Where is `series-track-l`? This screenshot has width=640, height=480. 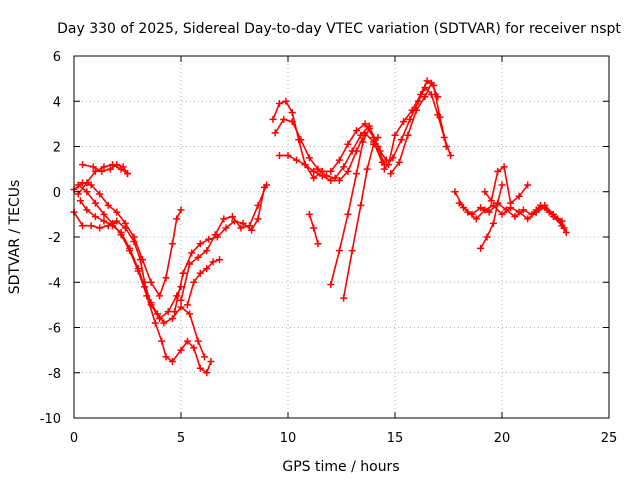
series-track-l is located at coordinates (330, 156).